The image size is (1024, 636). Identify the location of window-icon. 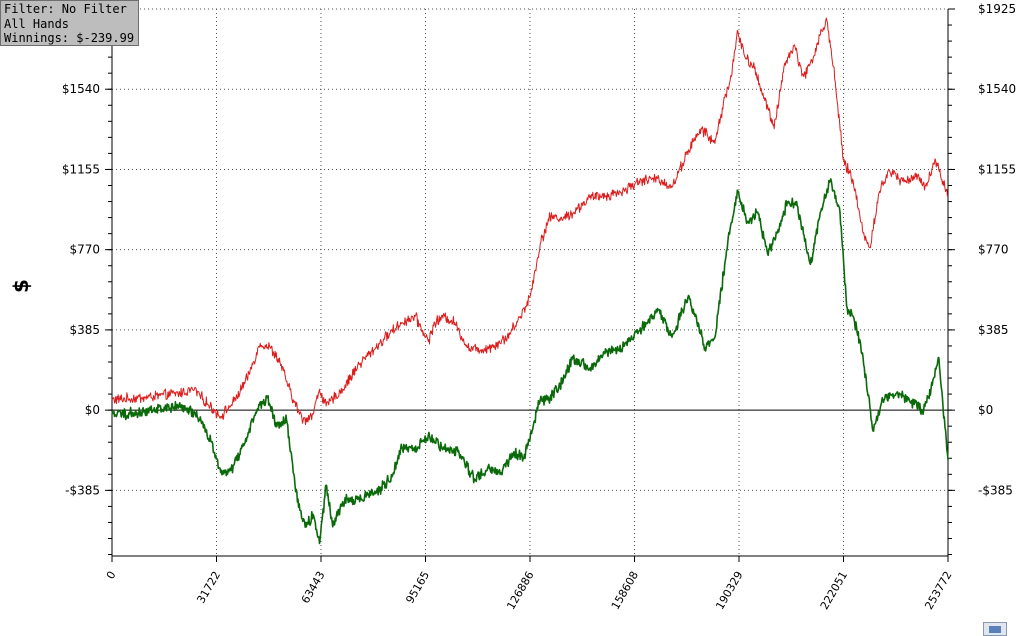
(995, 629).